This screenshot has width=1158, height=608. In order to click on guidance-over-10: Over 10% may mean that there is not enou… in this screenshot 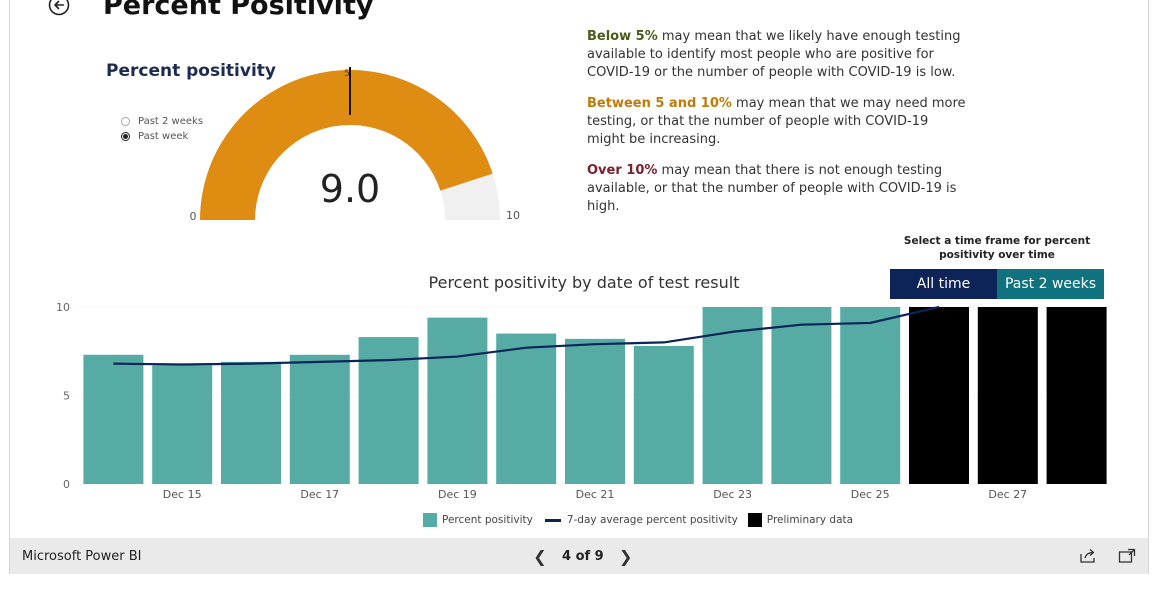, I will do `click(772, 188)`.